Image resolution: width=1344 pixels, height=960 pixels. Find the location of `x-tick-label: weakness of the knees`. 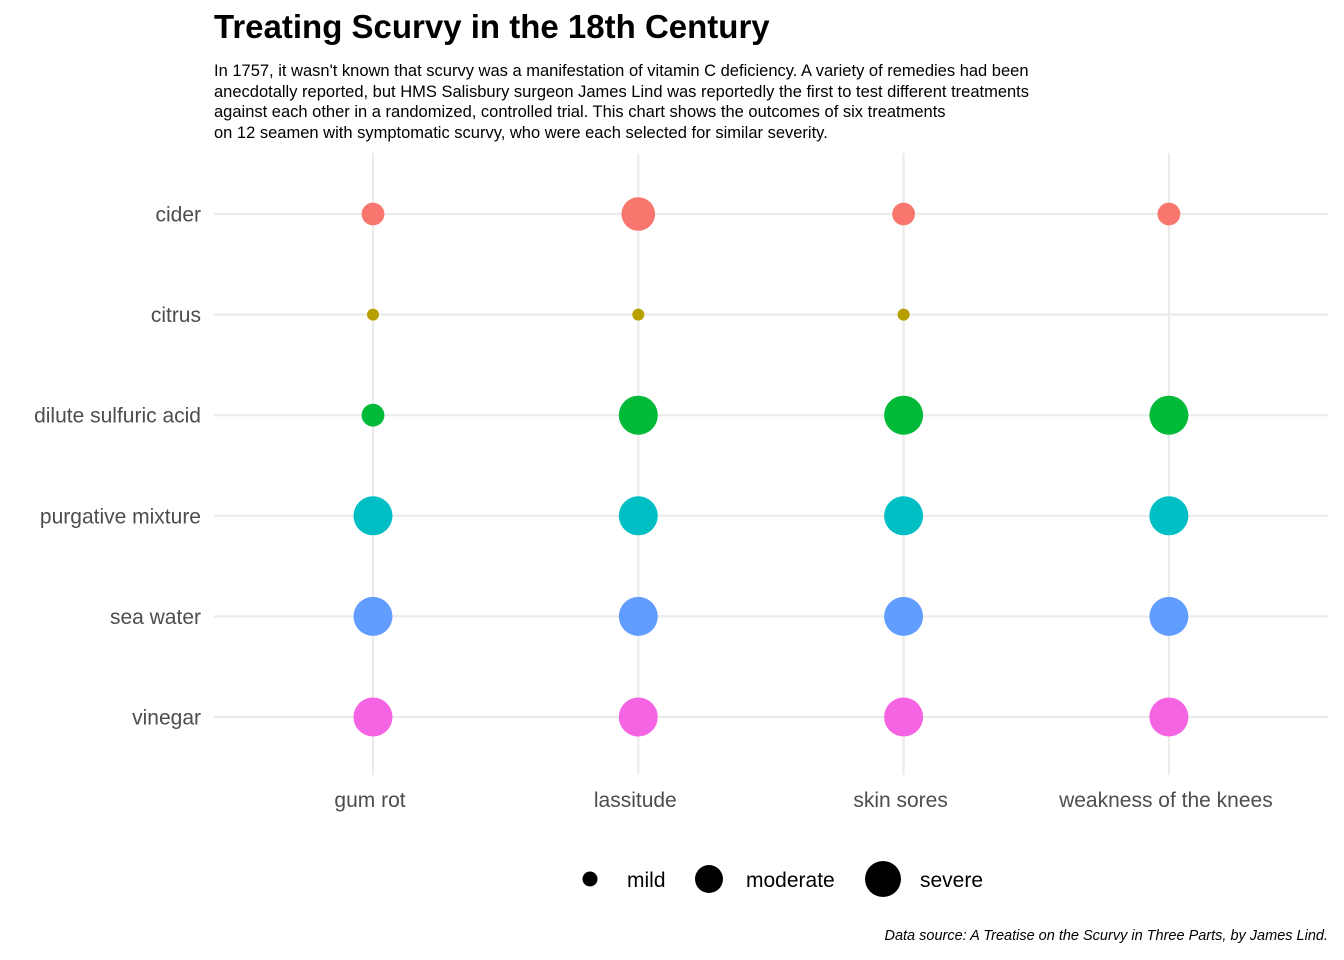

x-tick-label: weakness of the knees is located at coordinates (1165, 800).